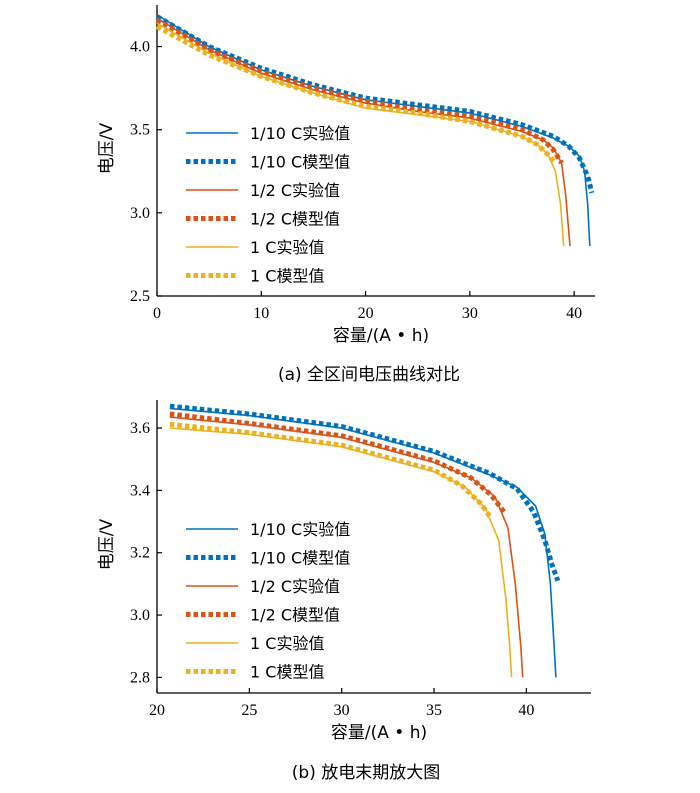 The width and height of the screenshot is (700, 793). What do you see at coordinates (366, 773) in the screenshot?
I see `panel-caption: (b) 放电末期放大图` at bounding box center [366, 773].